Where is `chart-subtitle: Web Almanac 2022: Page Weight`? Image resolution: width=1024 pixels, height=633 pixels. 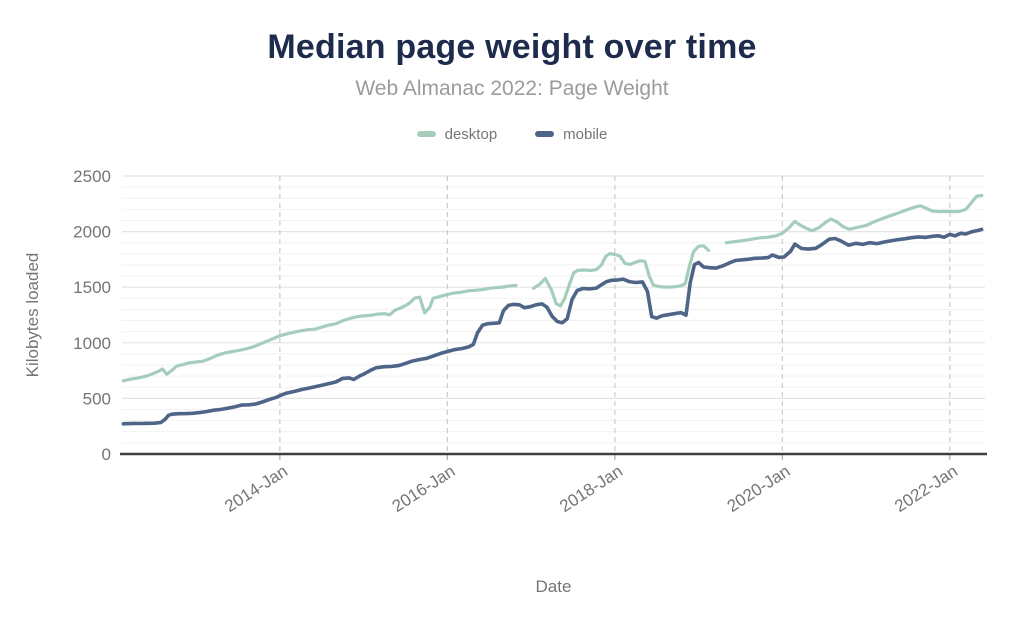
chart-subtitle: Web Almanac 2022: Page Weight is located at coordinates (512, 88).